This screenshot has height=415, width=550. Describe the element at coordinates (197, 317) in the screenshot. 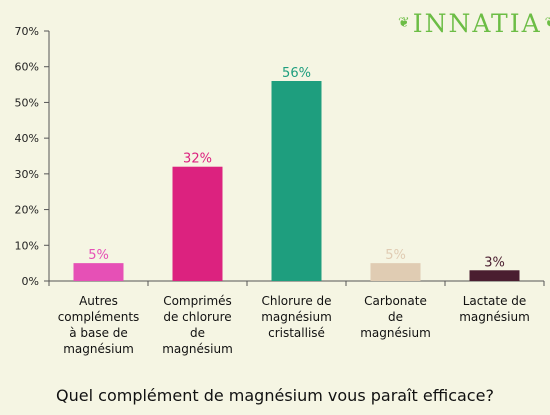

I see `category-label-line: de chlorure` at that location.